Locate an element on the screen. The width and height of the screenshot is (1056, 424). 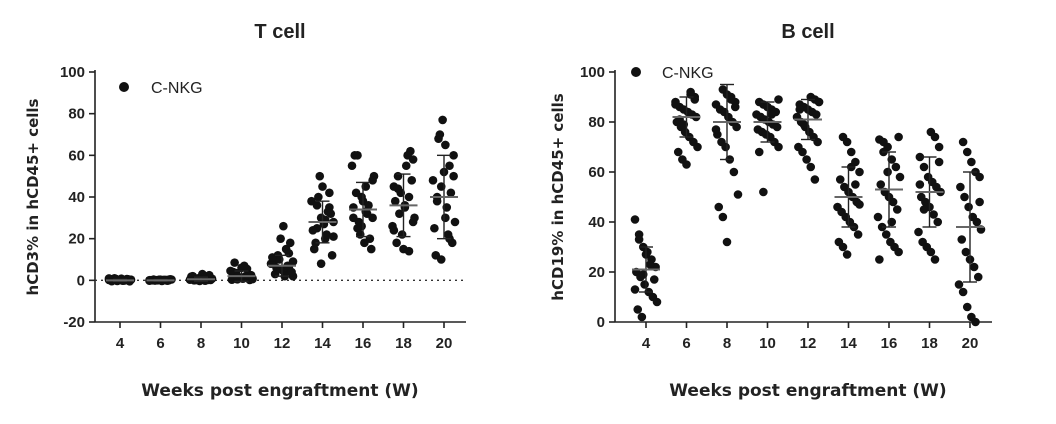
x-axis-label: Weeks post engraftment (W) is located at coordinates (807, 391).